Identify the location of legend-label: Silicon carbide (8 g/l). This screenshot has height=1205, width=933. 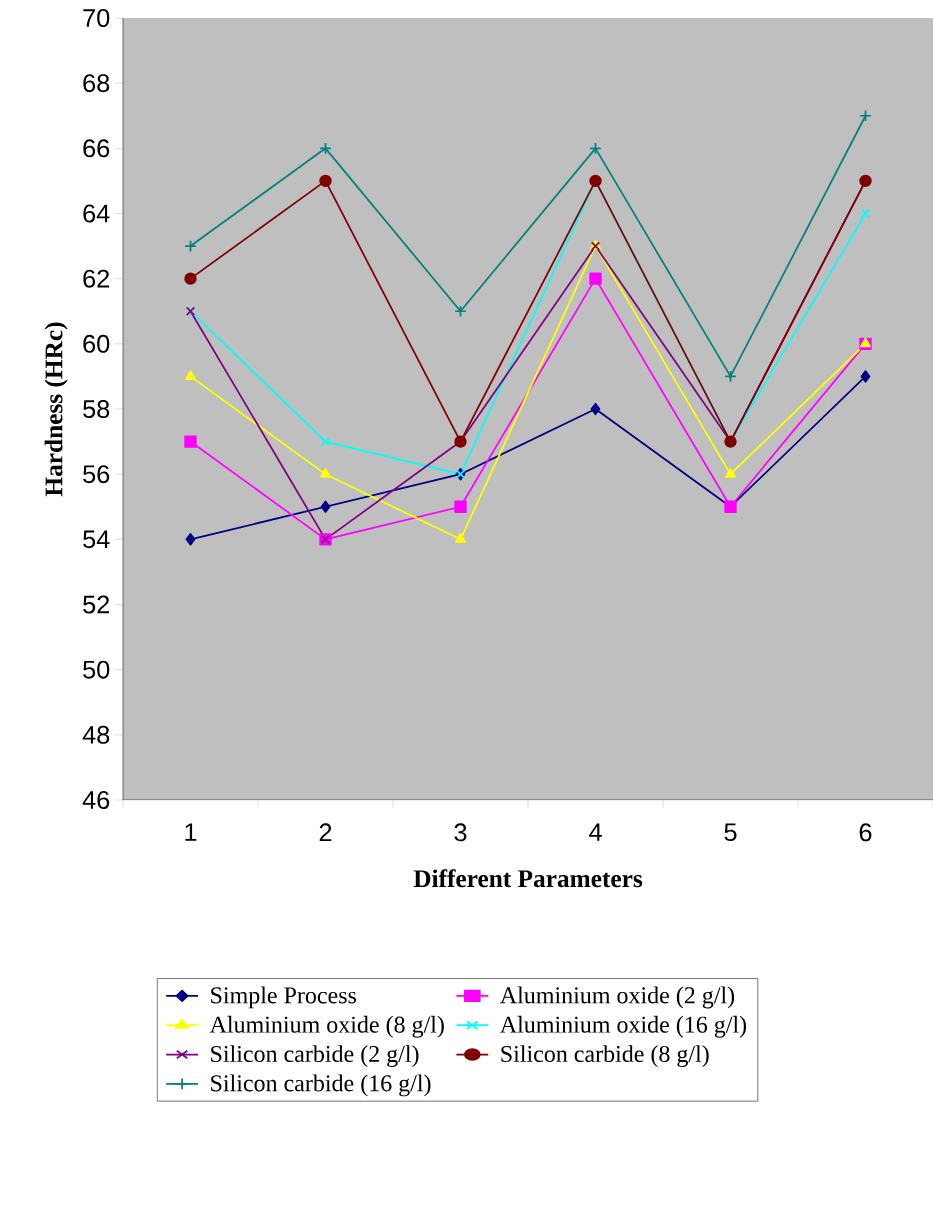
(605, 1056).